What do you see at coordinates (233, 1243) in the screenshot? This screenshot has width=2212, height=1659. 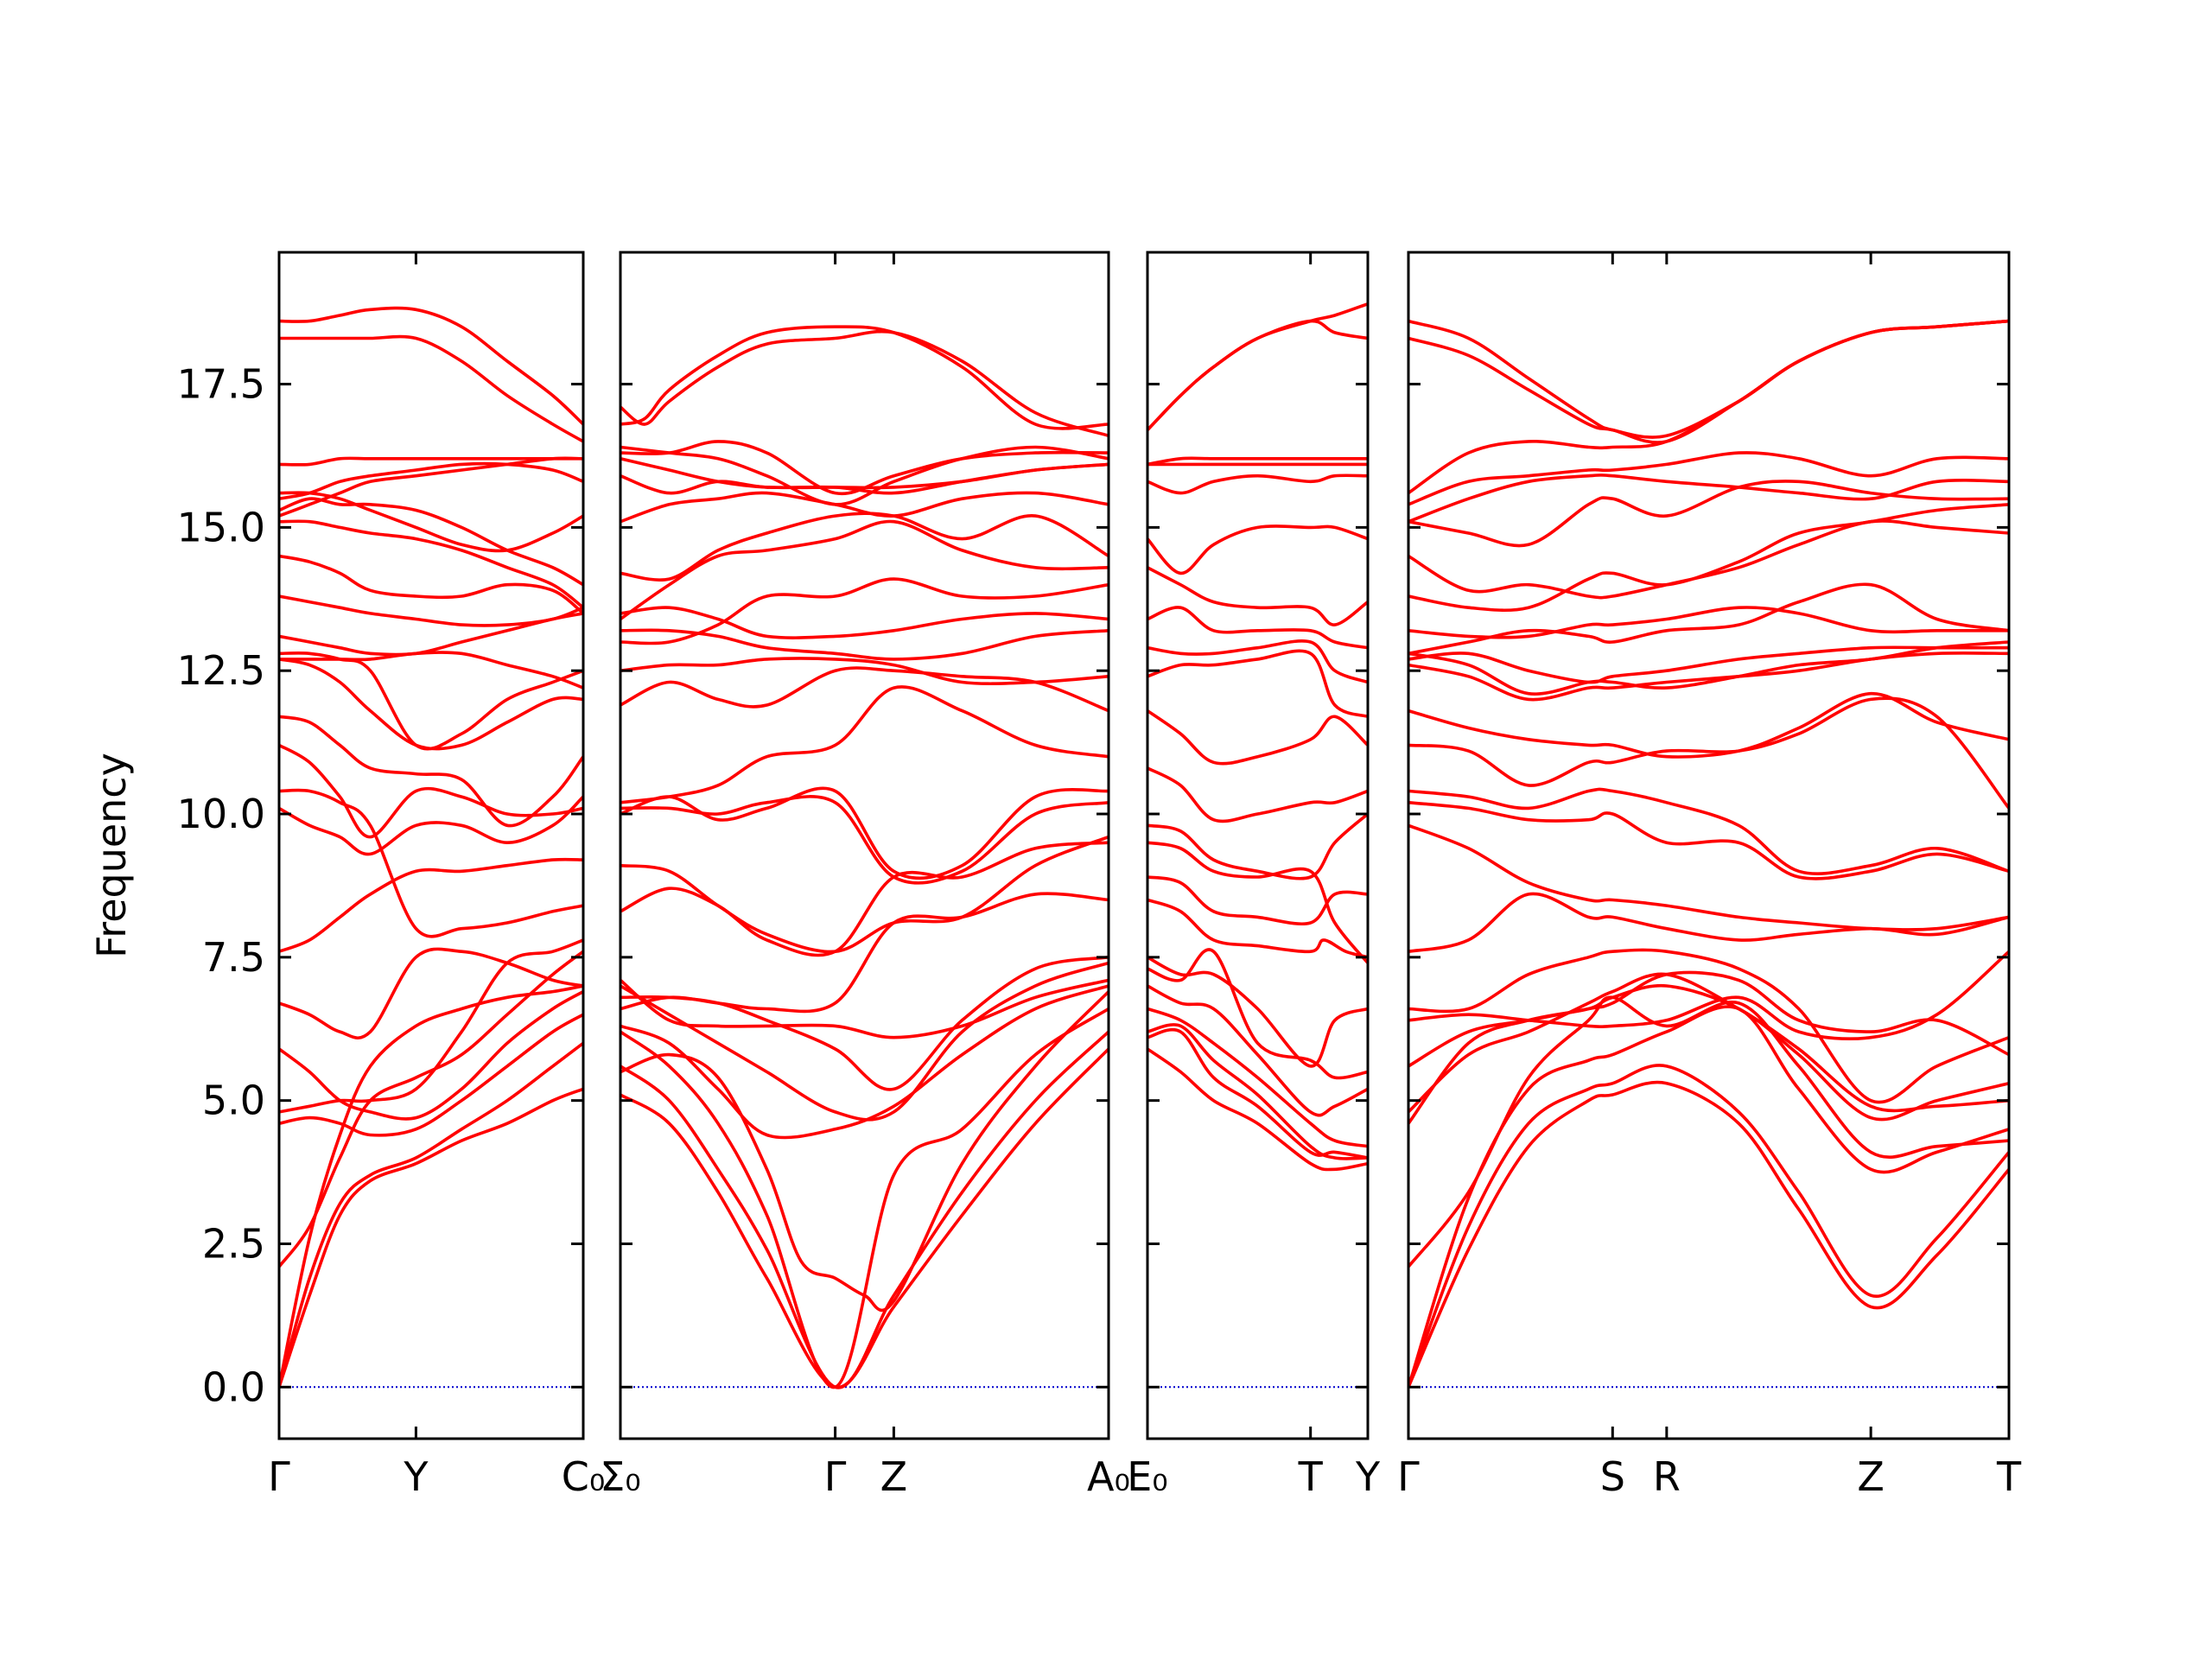 I see `y-tick-label: 2.5` at bounding box center [233, 1243].